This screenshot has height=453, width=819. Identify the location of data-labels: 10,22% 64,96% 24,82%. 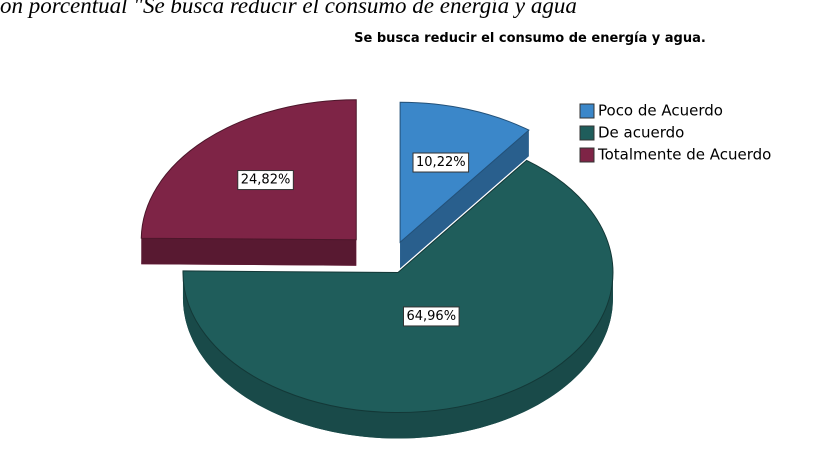
(353, 239).